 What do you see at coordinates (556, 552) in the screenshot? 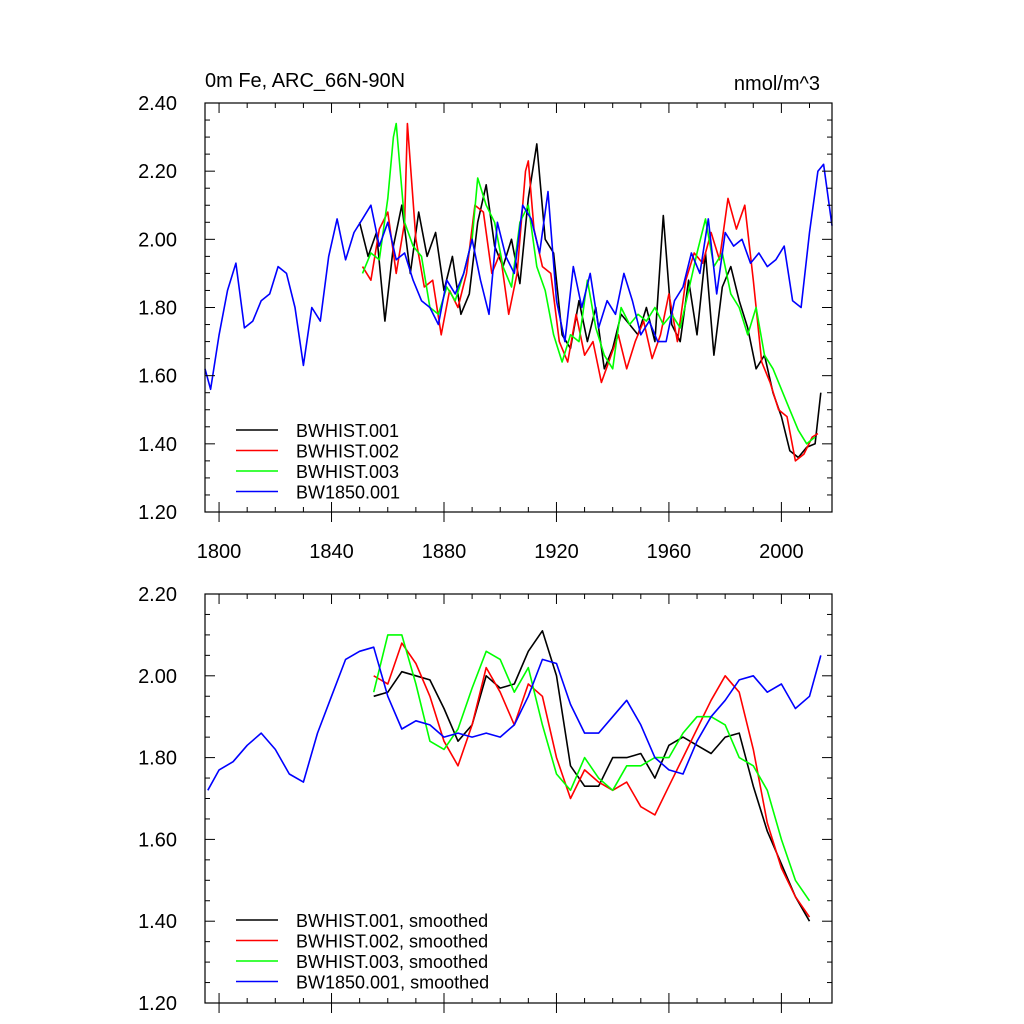
I see `x-tick-label: 1920` at bounding box center [556, 552].